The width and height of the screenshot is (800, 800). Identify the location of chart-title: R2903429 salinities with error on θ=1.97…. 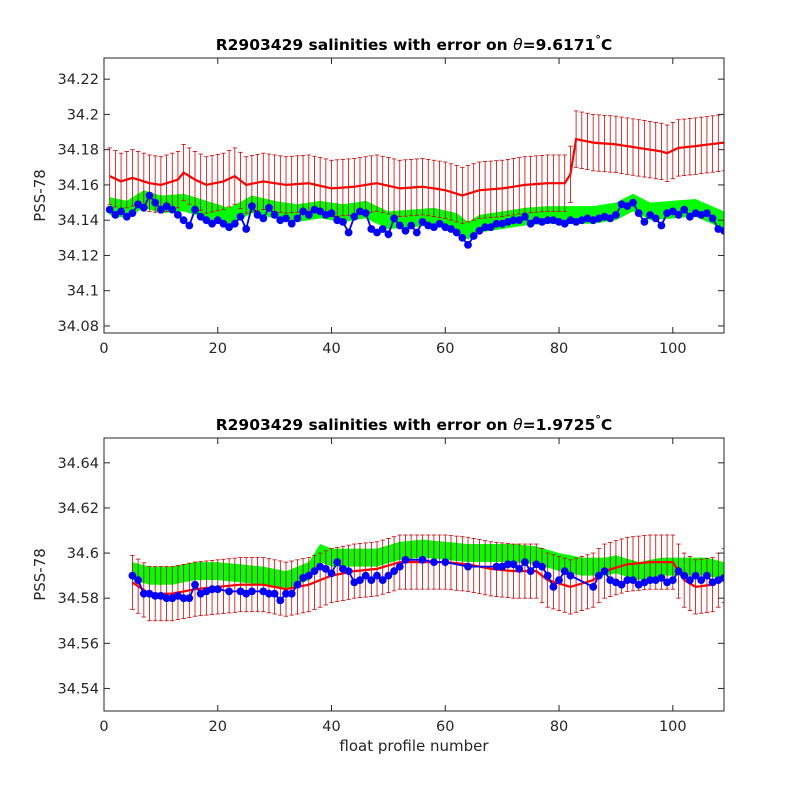
(414, 423).